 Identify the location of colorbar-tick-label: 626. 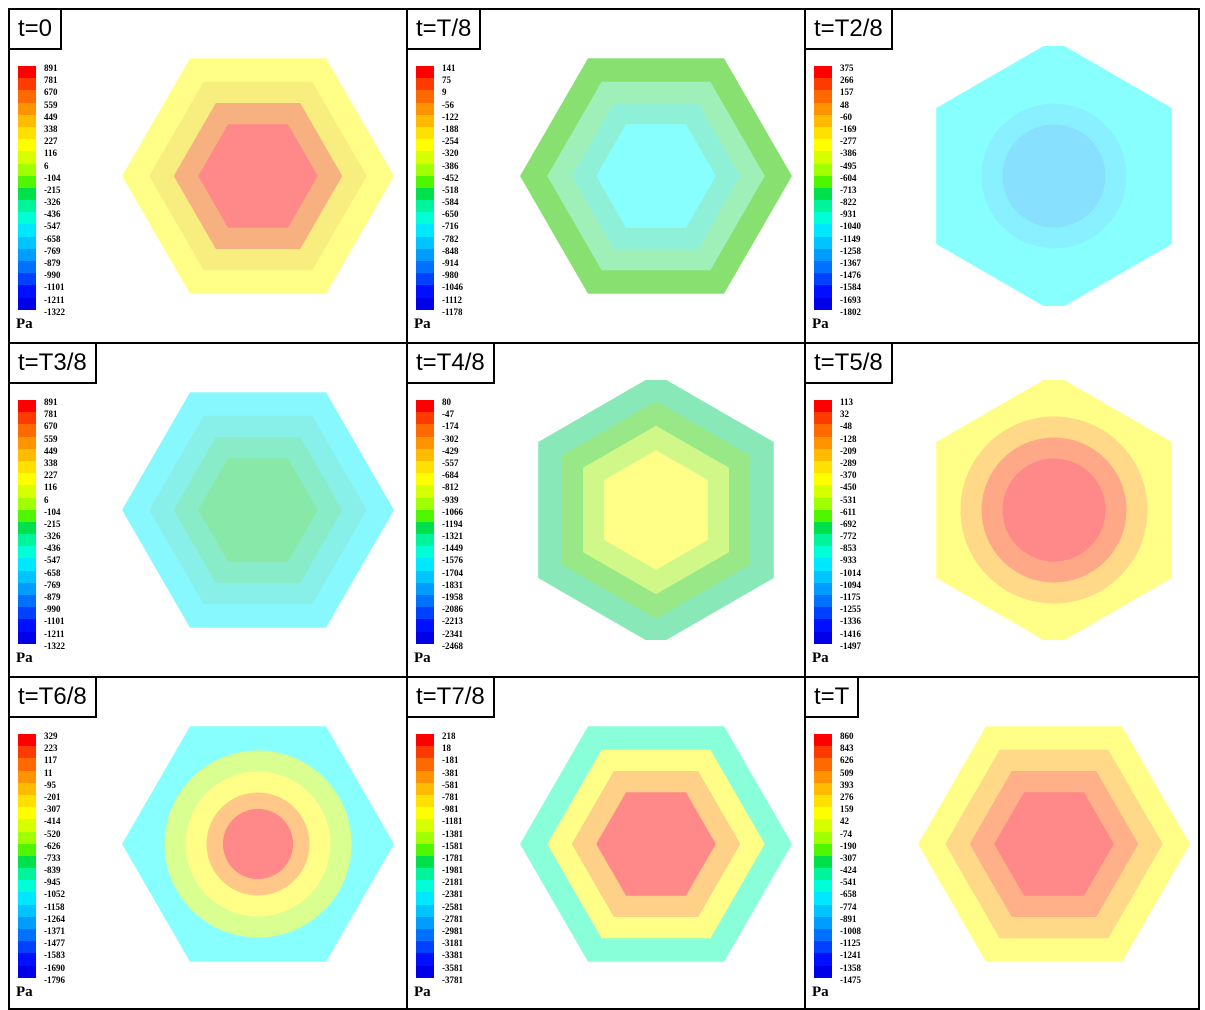
(847, 760).